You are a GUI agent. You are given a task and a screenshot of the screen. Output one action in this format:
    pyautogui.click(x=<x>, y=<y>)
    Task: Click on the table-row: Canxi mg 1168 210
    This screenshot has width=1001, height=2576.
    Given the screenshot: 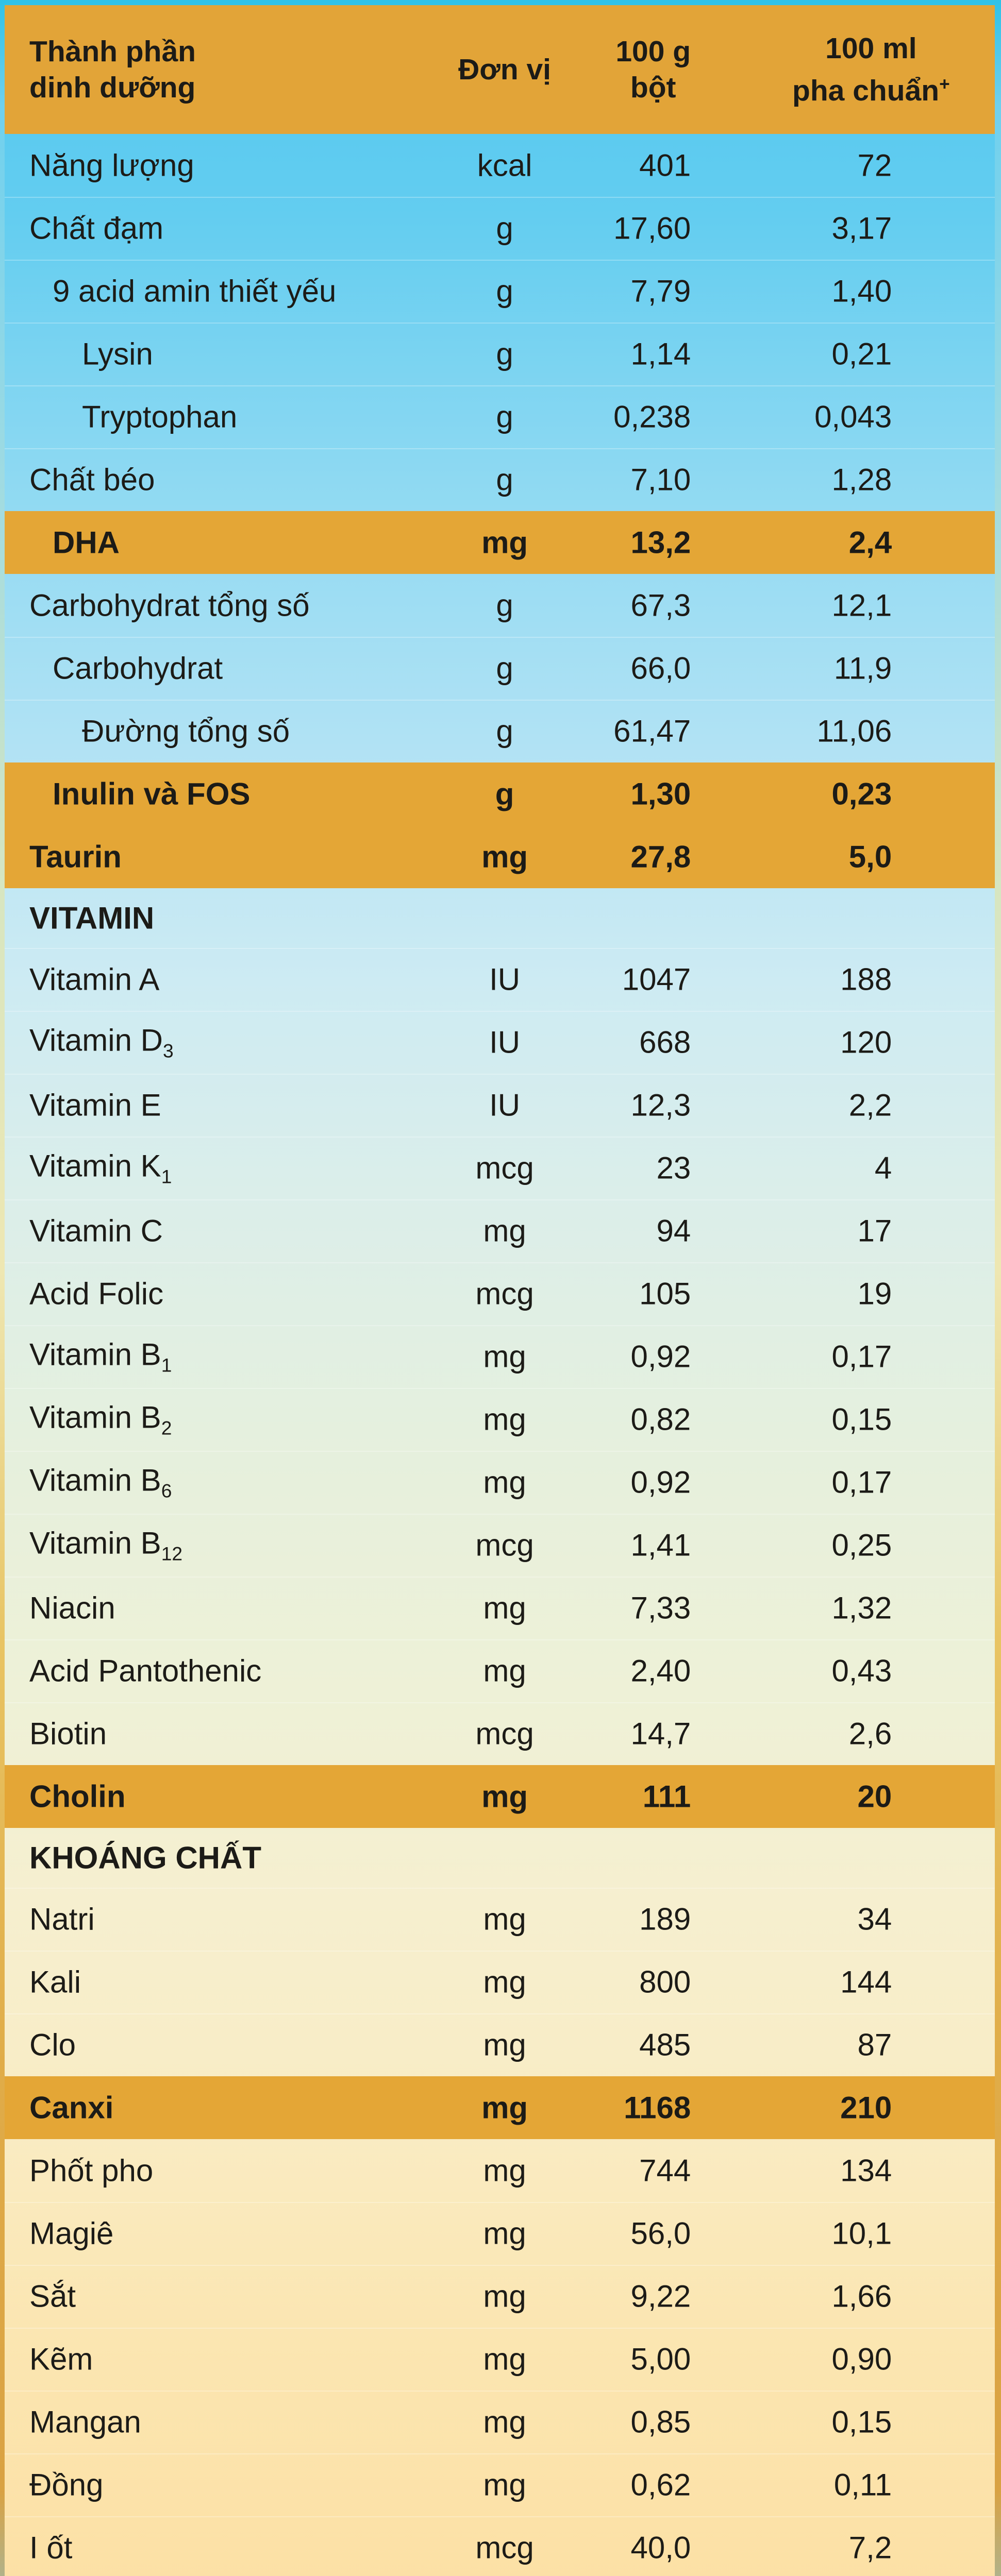 What is the action you would take?
    pyautogui.click(x=500, y=2107)
    